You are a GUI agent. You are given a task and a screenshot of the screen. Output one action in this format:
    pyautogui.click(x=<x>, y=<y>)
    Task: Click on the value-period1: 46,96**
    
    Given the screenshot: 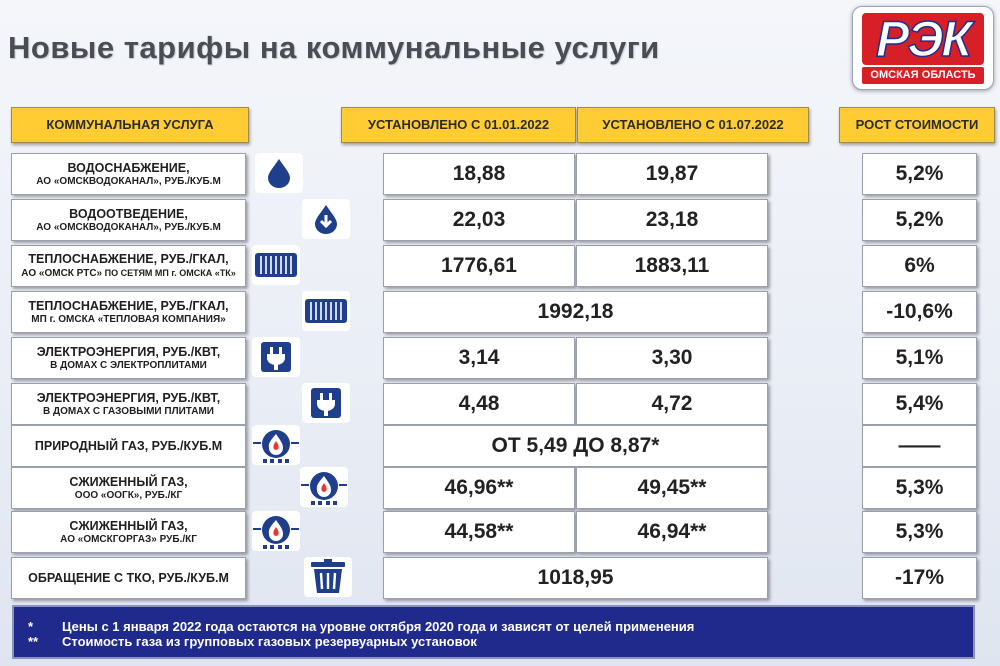 What is the action you would take?
    pyautogui.click(x=479, y=488)
    